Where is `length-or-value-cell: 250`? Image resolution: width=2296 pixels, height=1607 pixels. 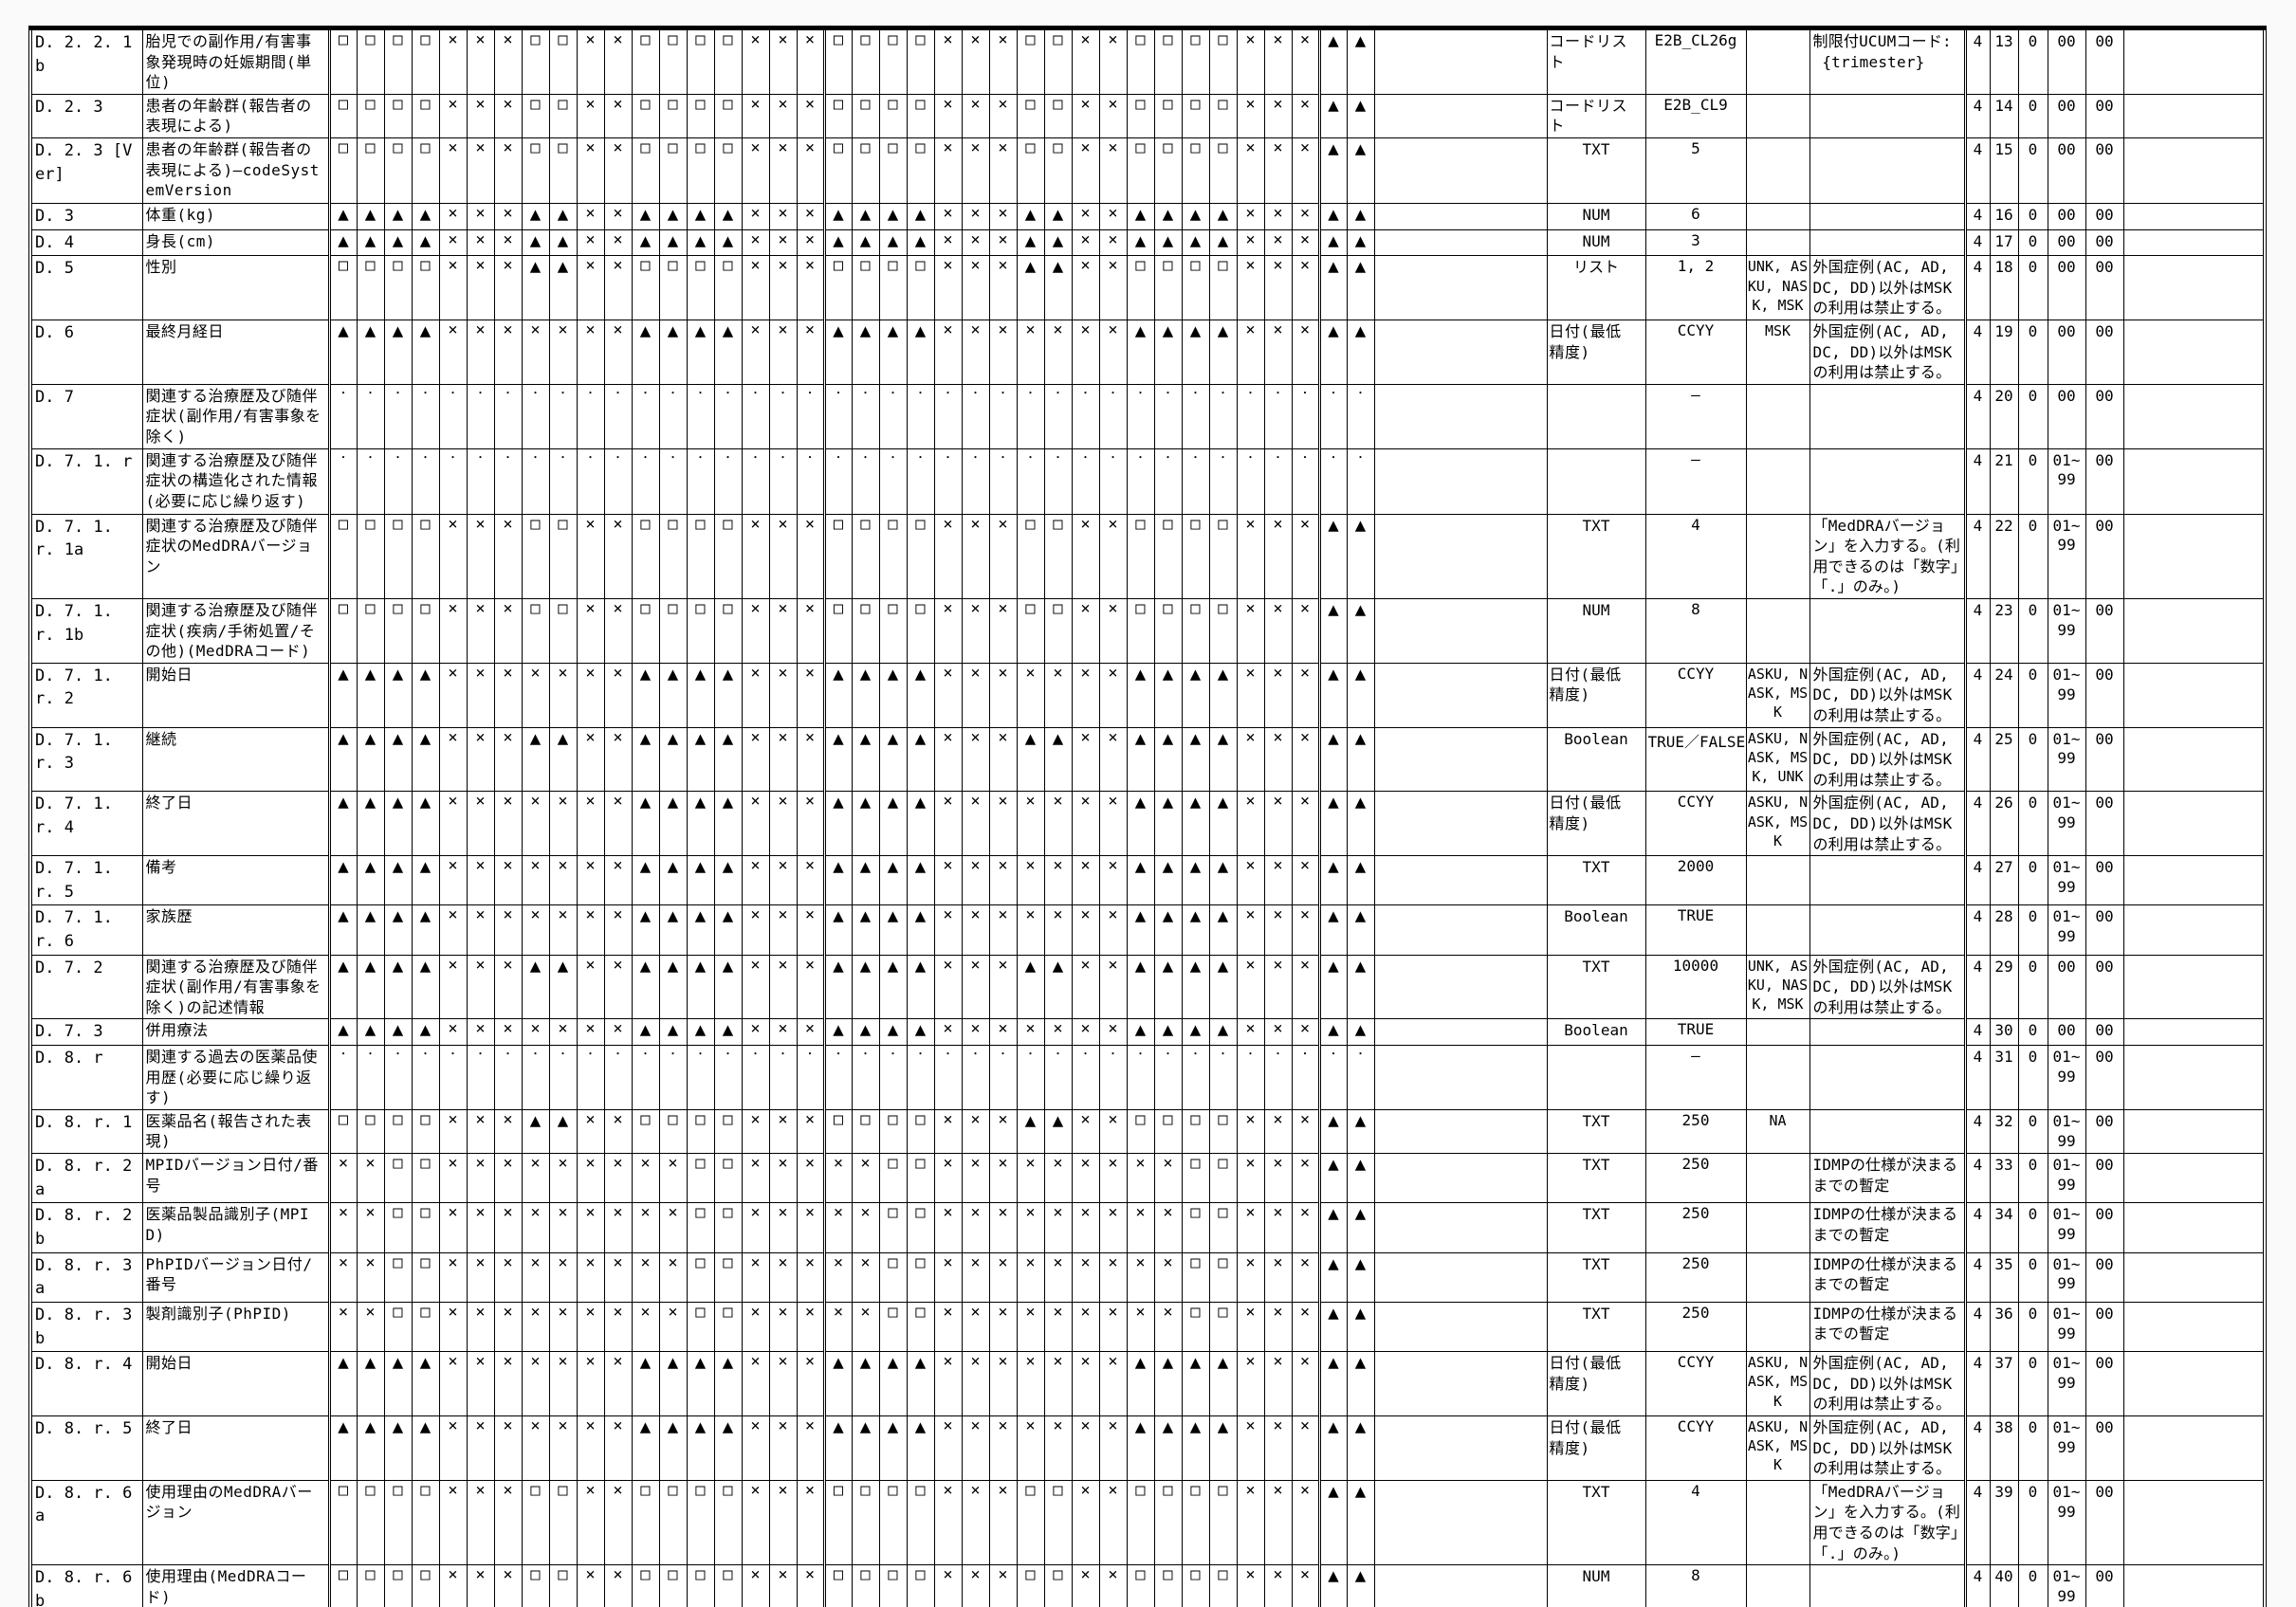 length-or-value-cell: 250 is located at coordinates (1695, 1277).